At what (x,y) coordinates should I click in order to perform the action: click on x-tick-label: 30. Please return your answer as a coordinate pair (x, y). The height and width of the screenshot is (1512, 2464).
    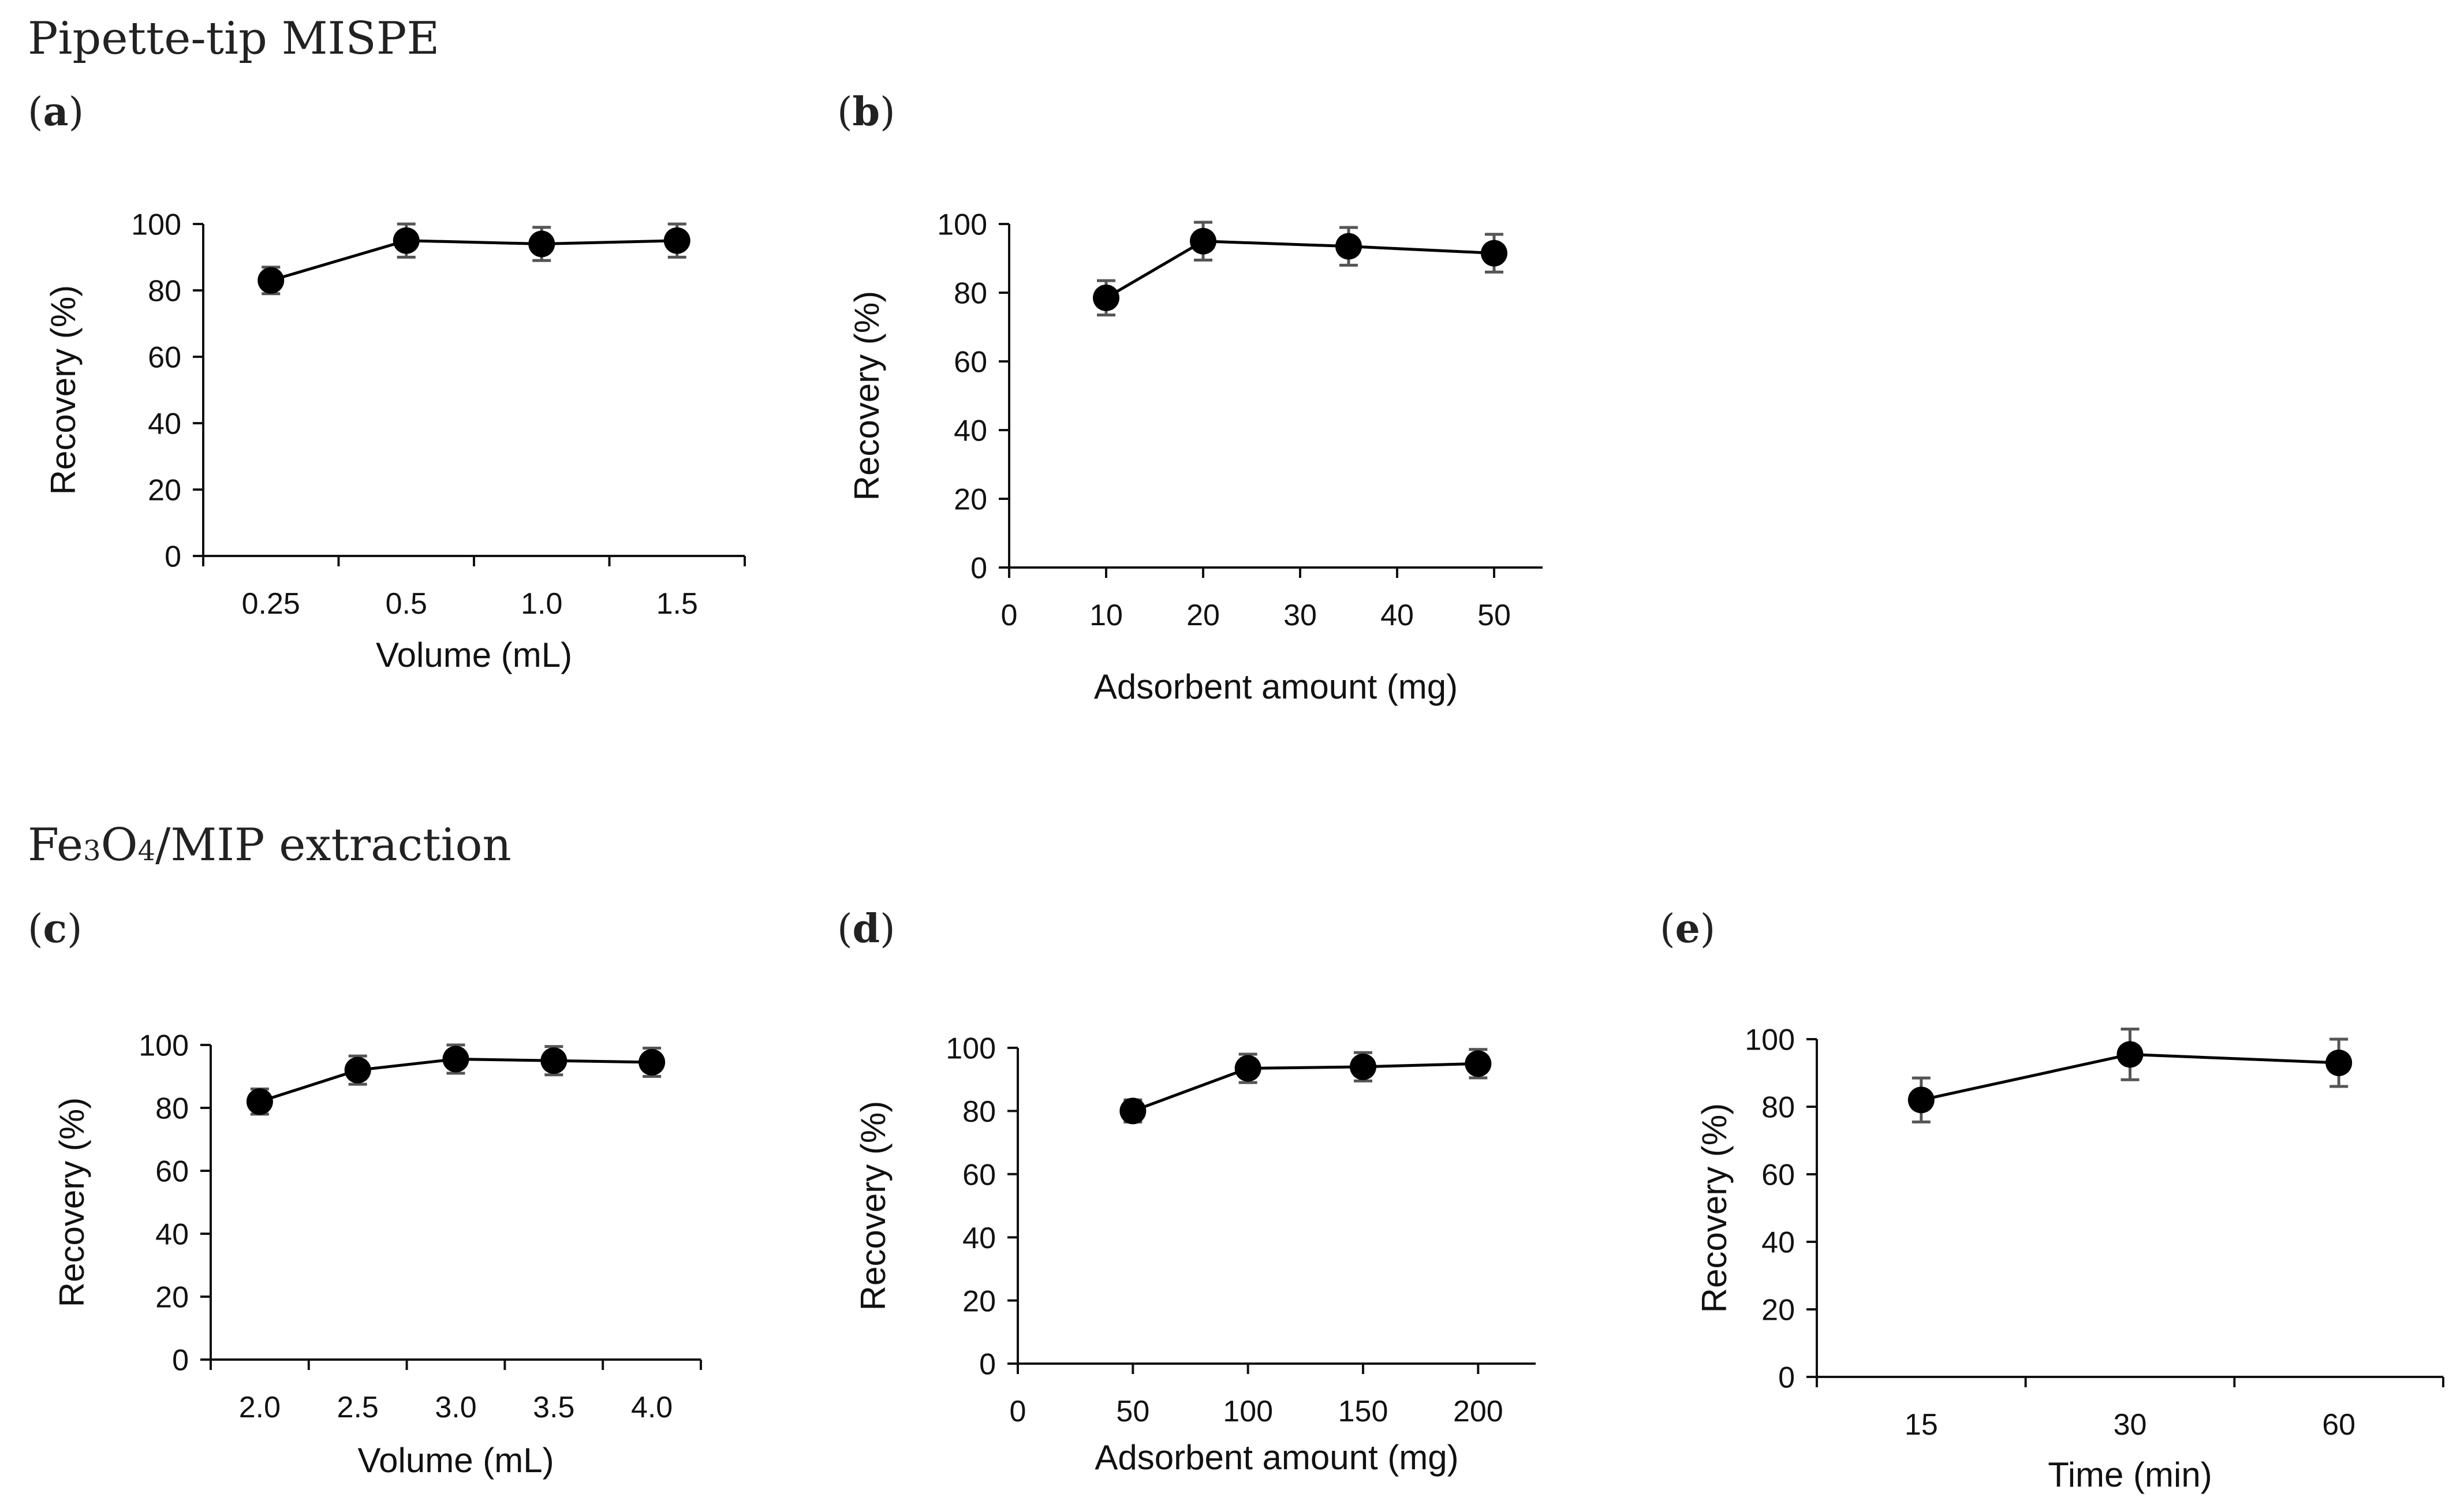
    Looking at the image, I should click on (1300, 615).